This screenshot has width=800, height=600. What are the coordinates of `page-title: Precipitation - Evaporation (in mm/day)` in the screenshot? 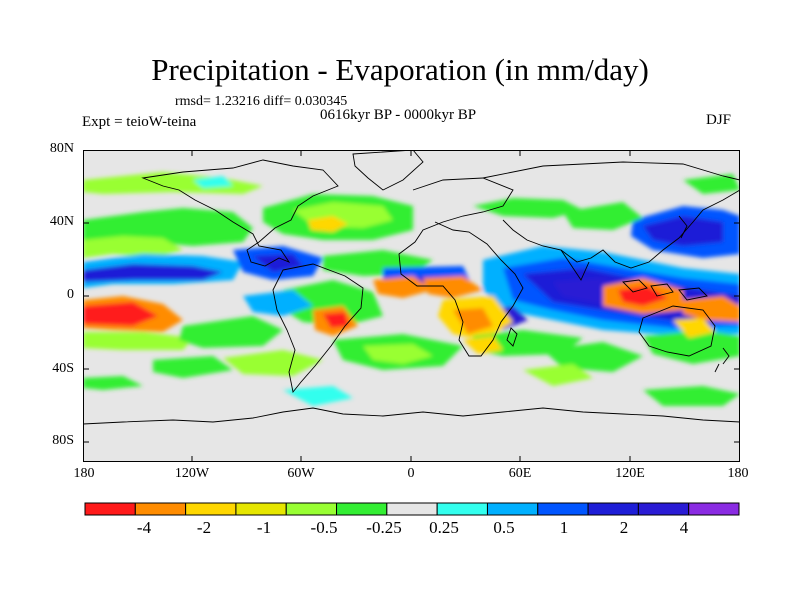 It's located at (400, 69).